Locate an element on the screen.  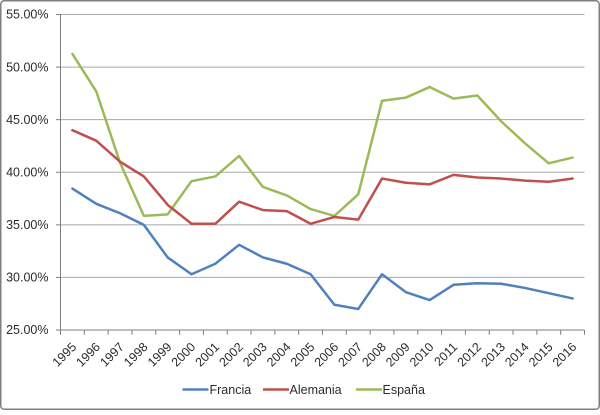
svg-text: 50.00% is located at coordinates (27, 67).